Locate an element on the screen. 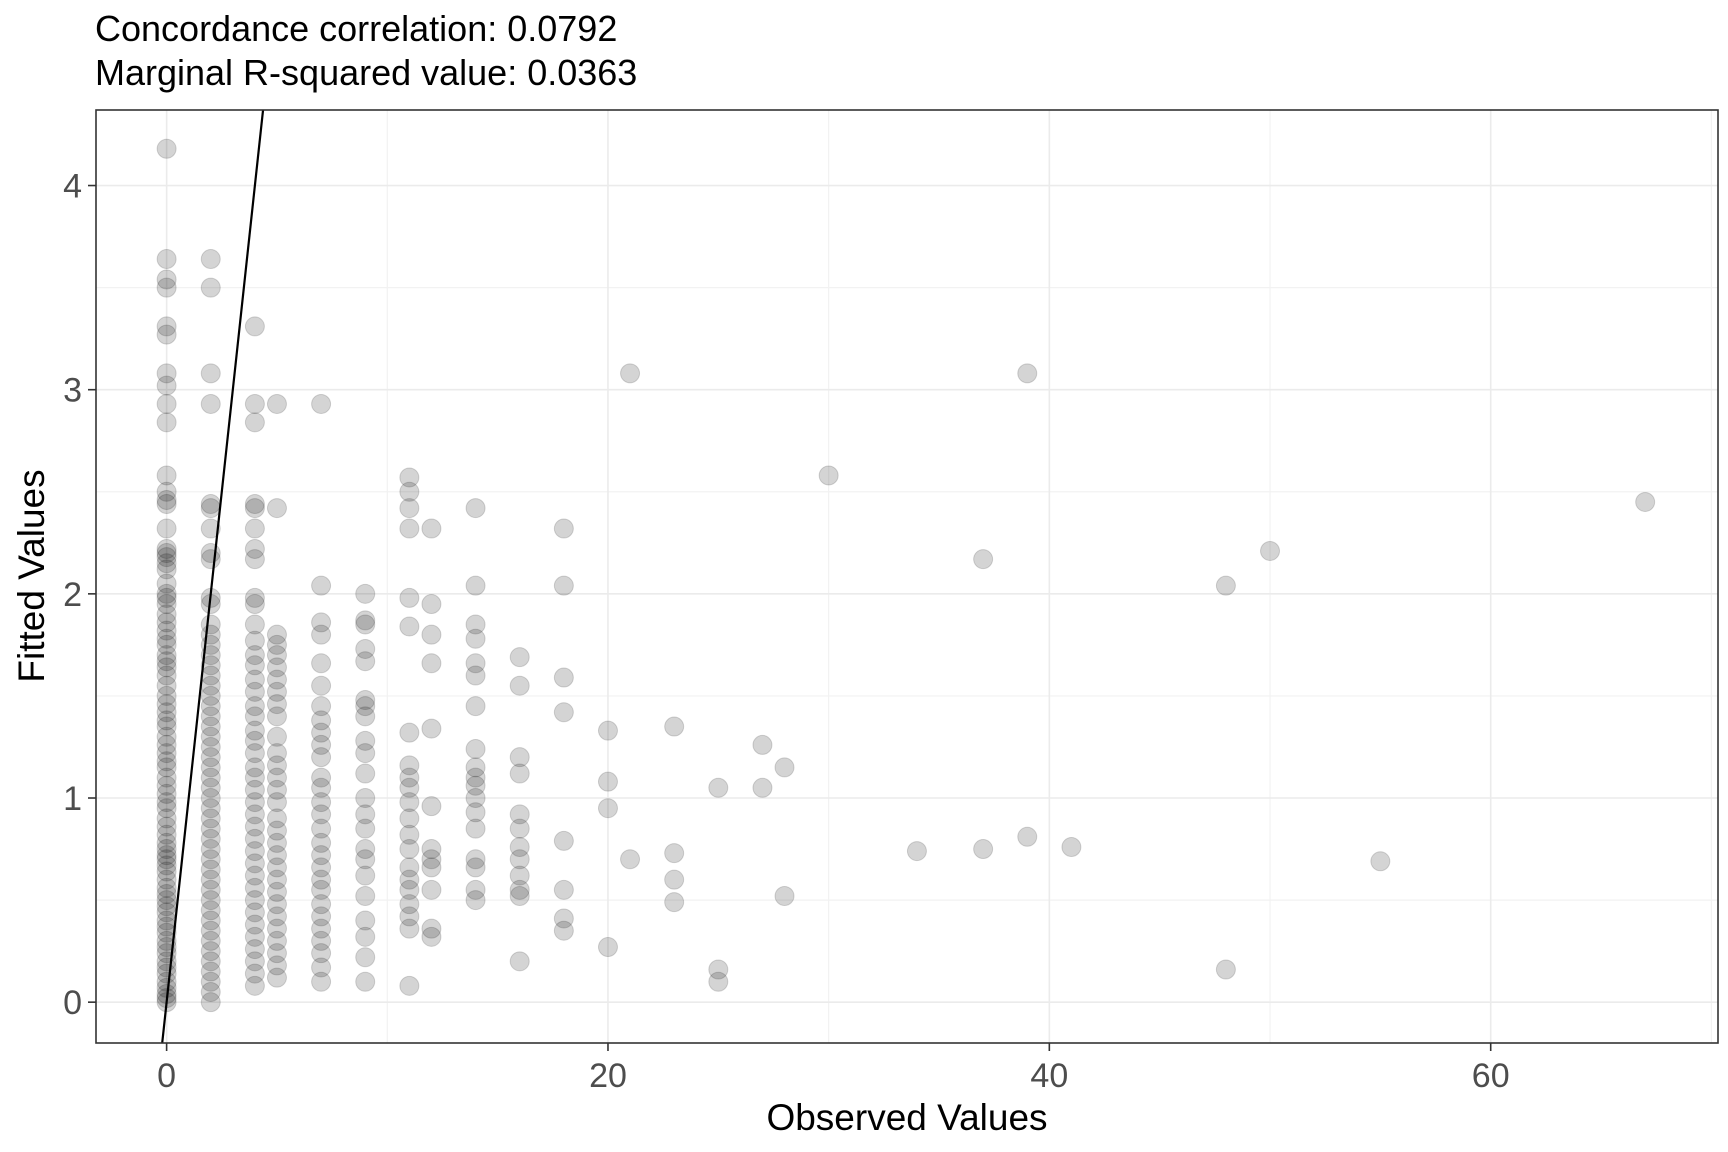 The image size is (1728, 1152). y-axis: 0 1 2 3 4 is located at coordinates (79, 595).